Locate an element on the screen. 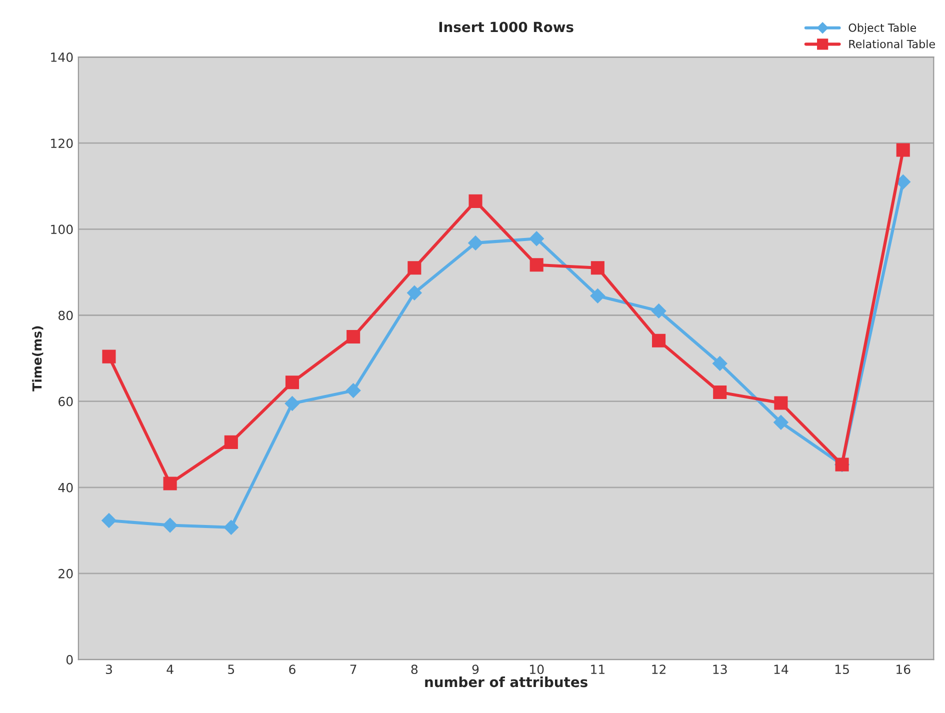 Image resolution: width=945 pixels, height=713 pixels. y-tick-label: 40 is located at coordinates (65, 487).